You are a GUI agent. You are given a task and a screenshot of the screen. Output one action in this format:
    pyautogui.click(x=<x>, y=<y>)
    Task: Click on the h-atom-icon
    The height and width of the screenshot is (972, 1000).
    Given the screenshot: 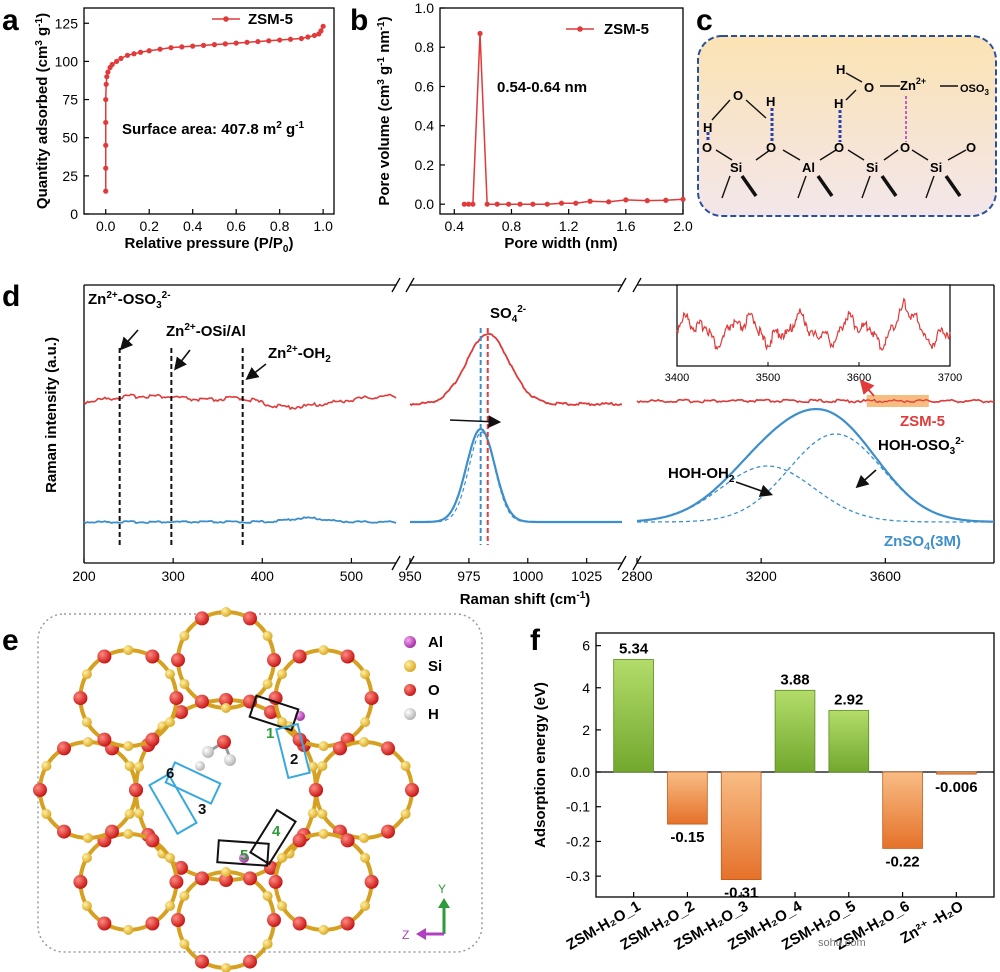 What is the action you would take?
    pyautogui.click(x=410, y=714)
    